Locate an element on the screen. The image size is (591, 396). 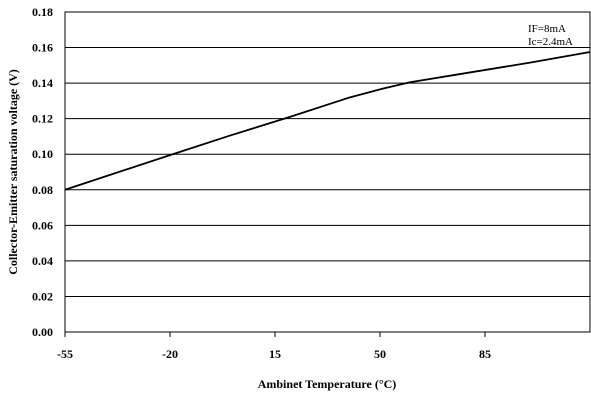
y-tick-label: 0.16 is located at coordinates (42, 48).